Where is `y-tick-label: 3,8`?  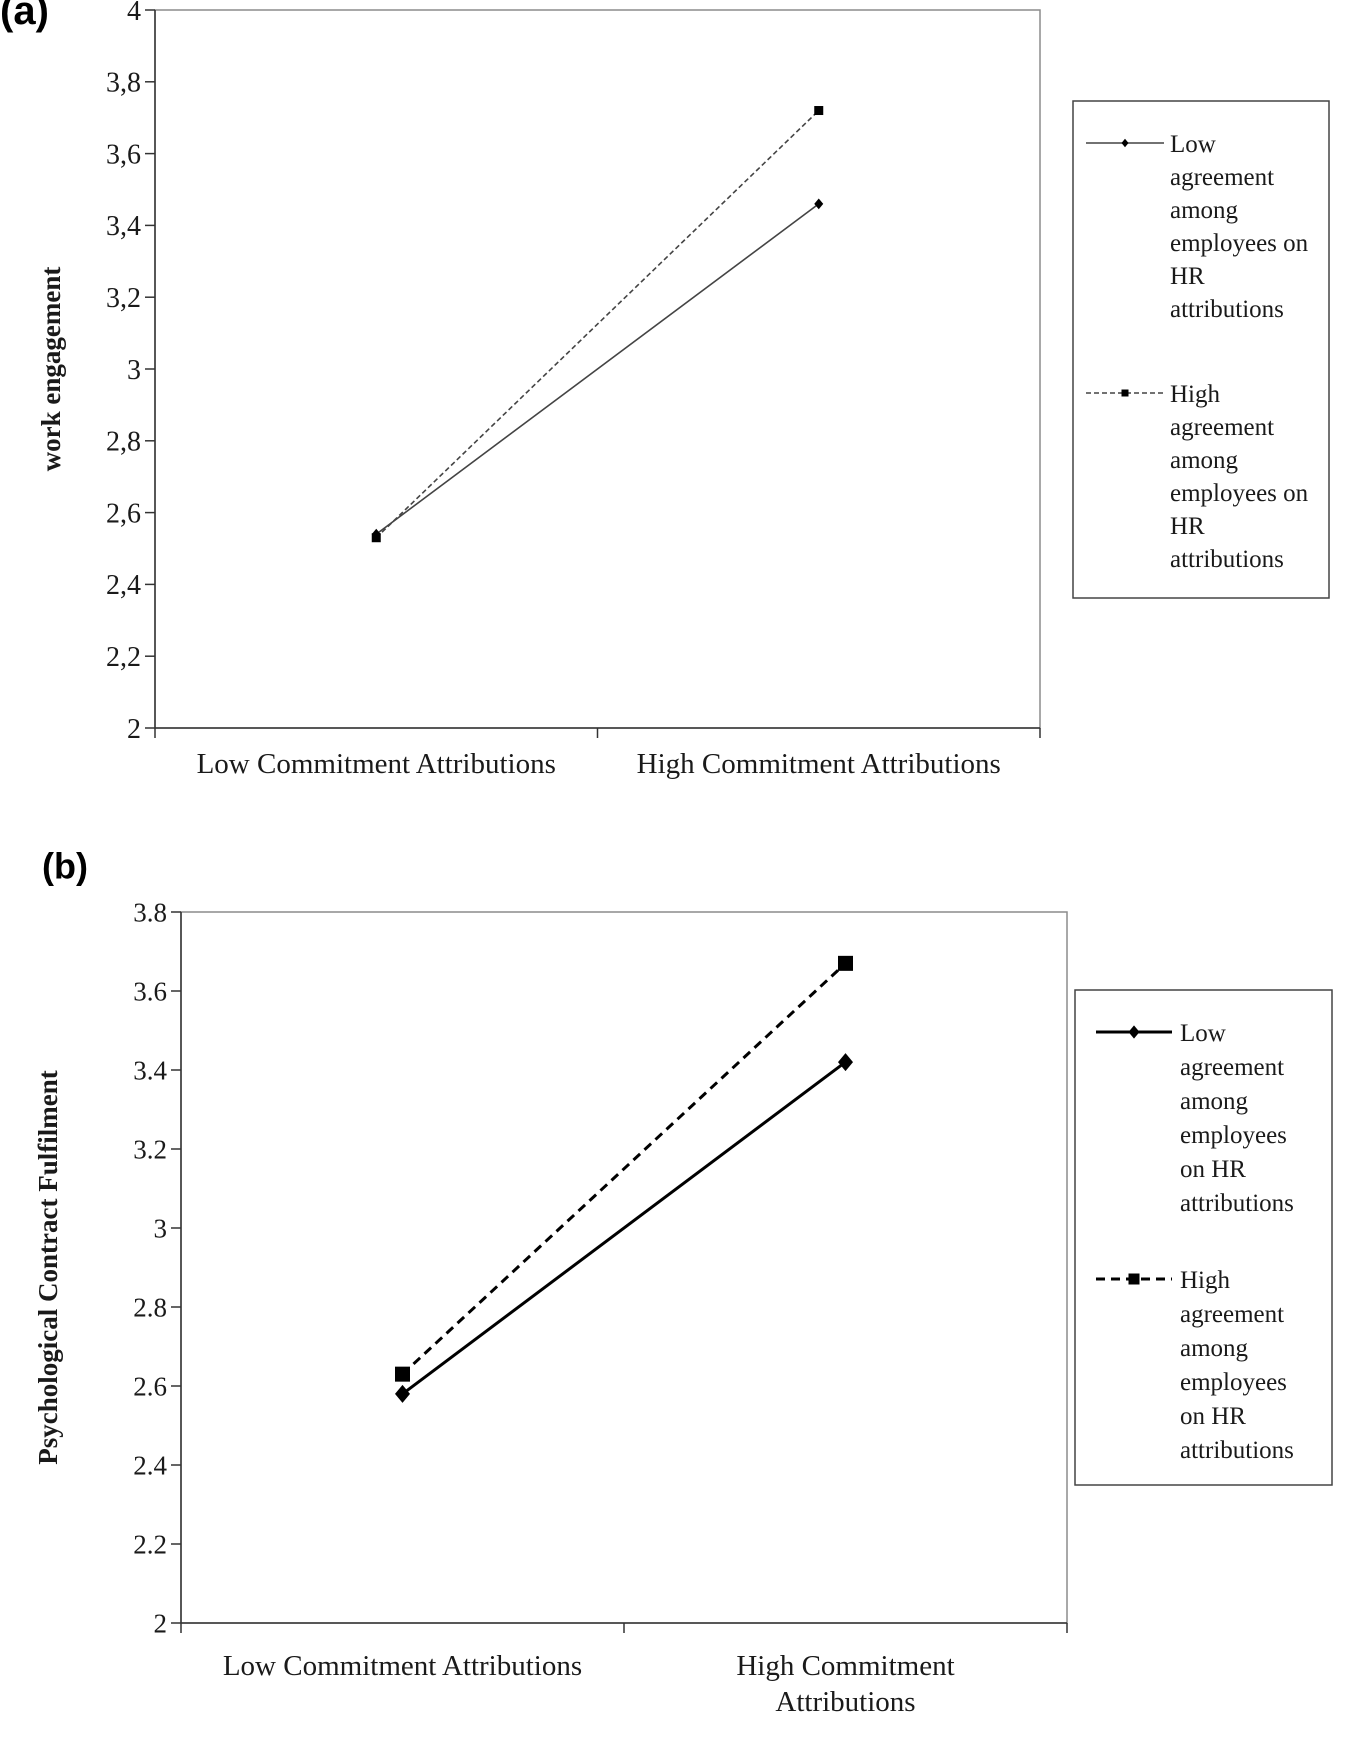
y-tick-label: 3,8 is located at coordinates (123, 83).